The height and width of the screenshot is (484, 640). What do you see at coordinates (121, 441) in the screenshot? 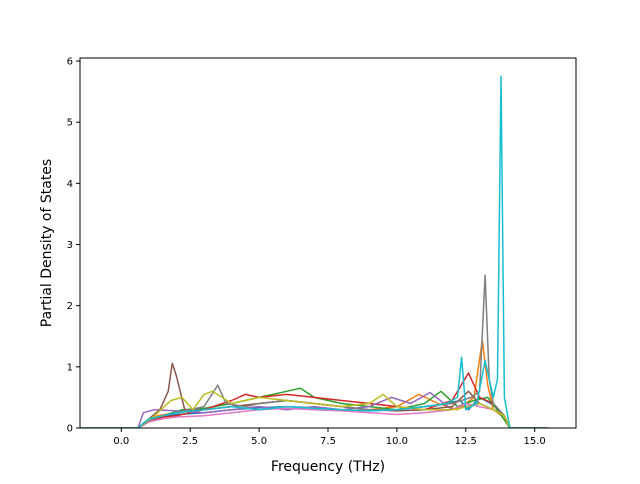
I see `x-tick-label-1: 0.0` at bounding box center [121, 441].